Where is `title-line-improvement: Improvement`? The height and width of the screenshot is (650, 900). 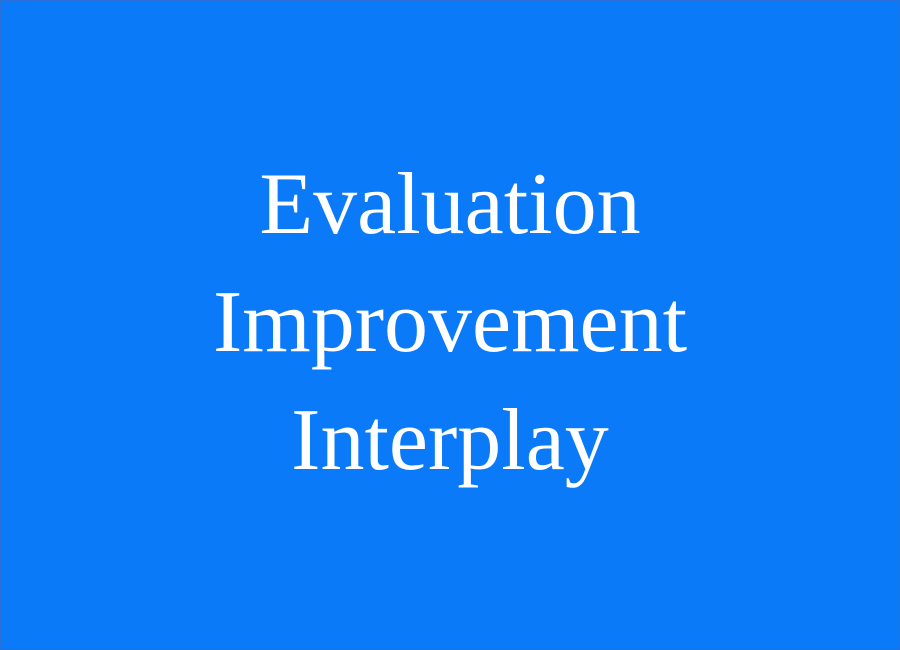 title-line-improvement: Improvement is located at coordinates (450, 322).